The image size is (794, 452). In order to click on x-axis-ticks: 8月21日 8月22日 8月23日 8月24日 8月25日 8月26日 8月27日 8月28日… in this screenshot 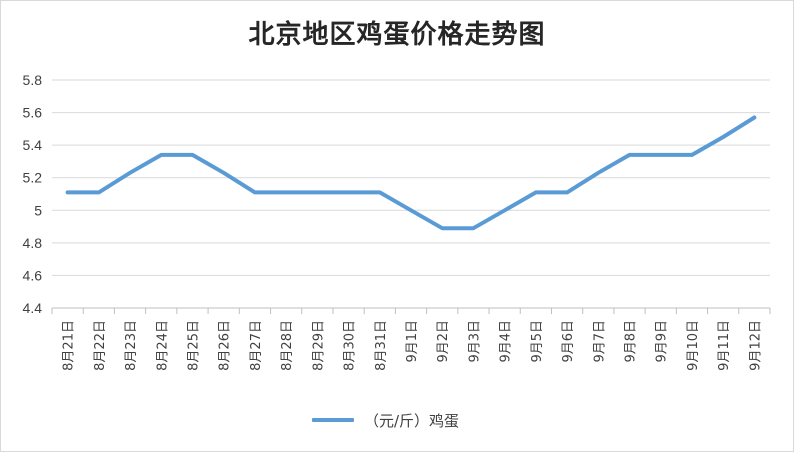, I will do `click(413, 345)`.